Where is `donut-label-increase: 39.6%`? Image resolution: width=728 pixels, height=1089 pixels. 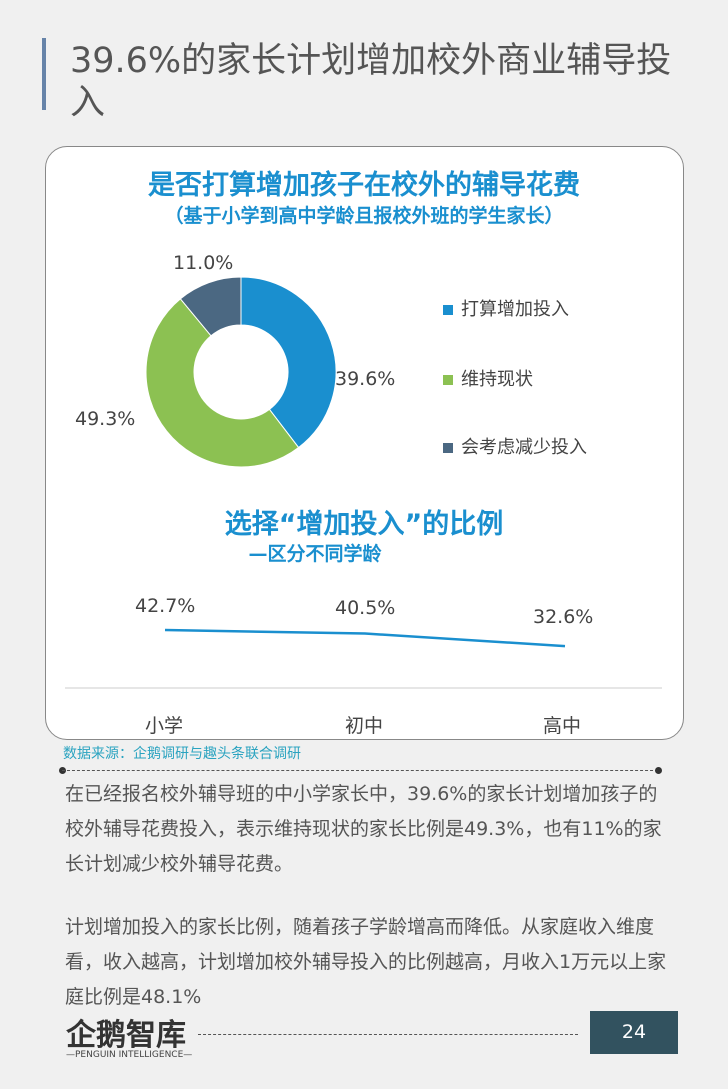 donut-label-increase: 39.6% is located at coordinates (365, 379).